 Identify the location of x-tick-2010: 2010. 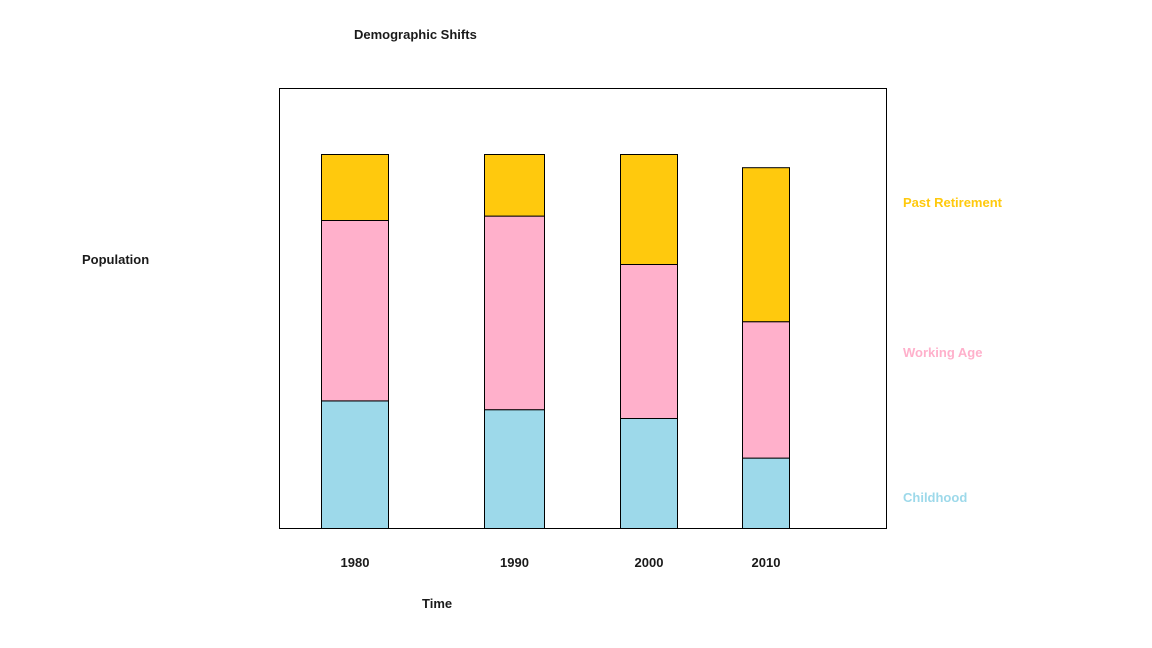
(766, 562).